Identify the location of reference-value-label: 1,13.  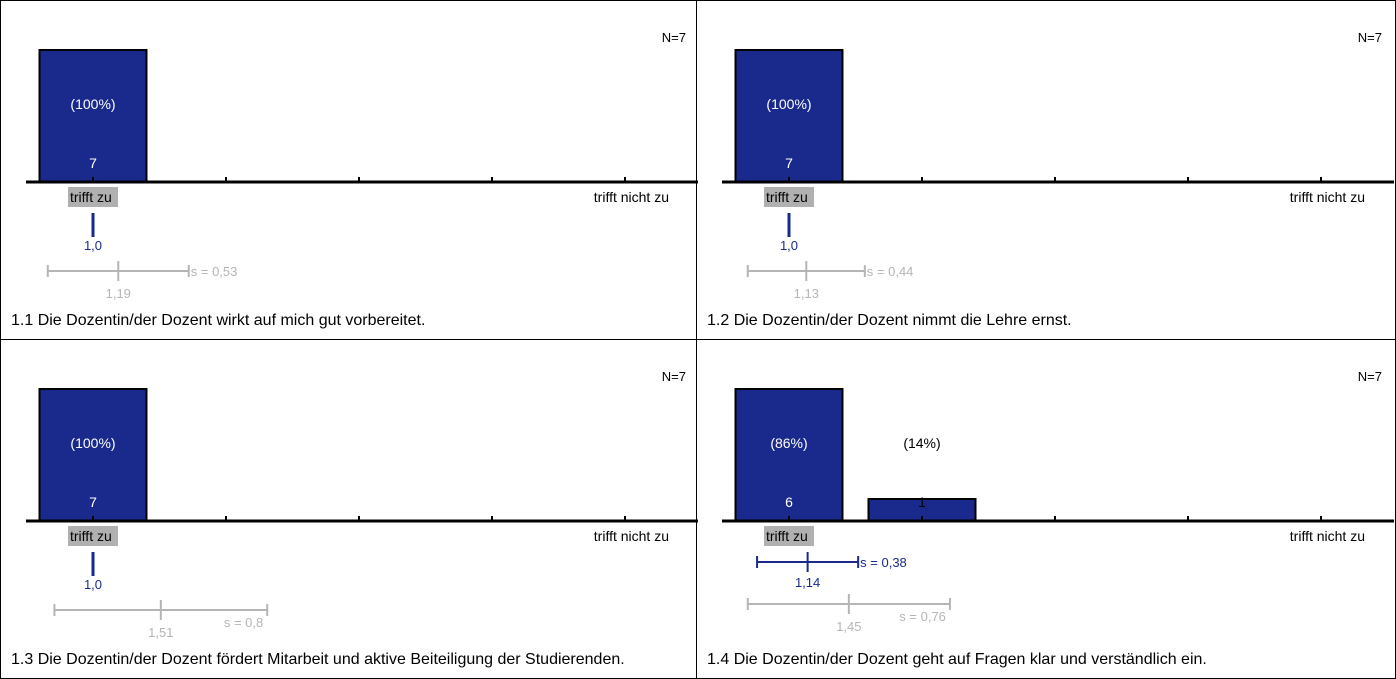
(806, 293).